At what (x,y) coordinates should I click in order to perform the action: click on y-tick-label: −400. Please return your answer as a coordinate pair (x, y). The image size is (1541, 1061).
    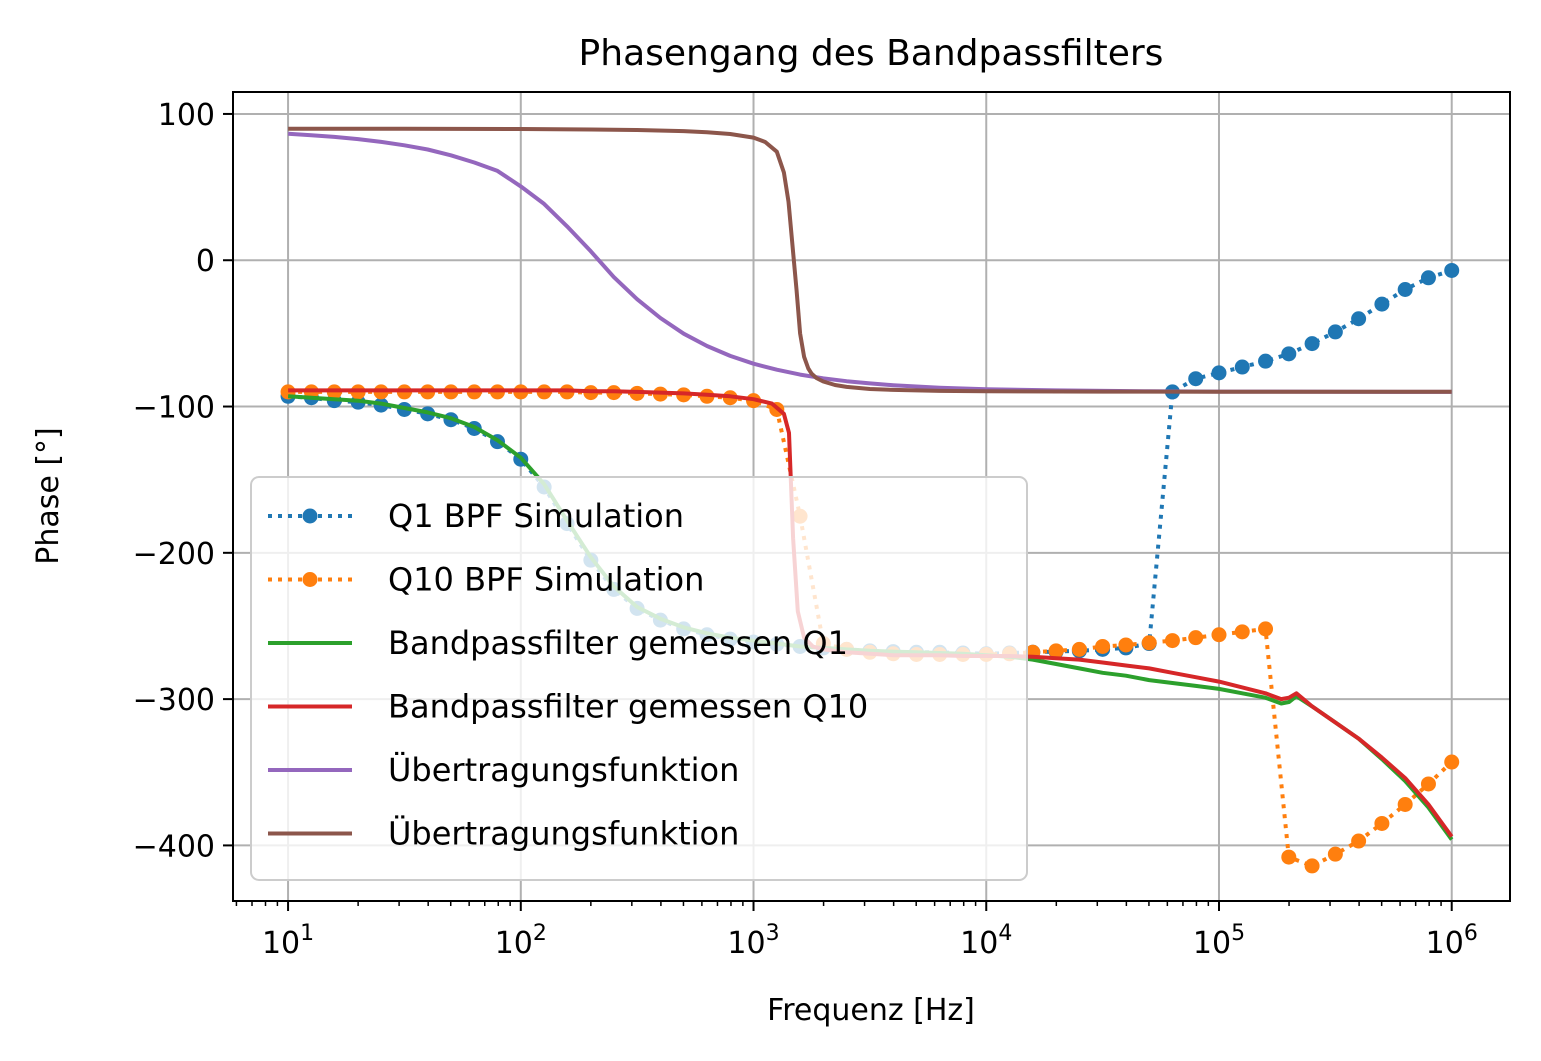
    Looking at the image, I should click on (174, 846).